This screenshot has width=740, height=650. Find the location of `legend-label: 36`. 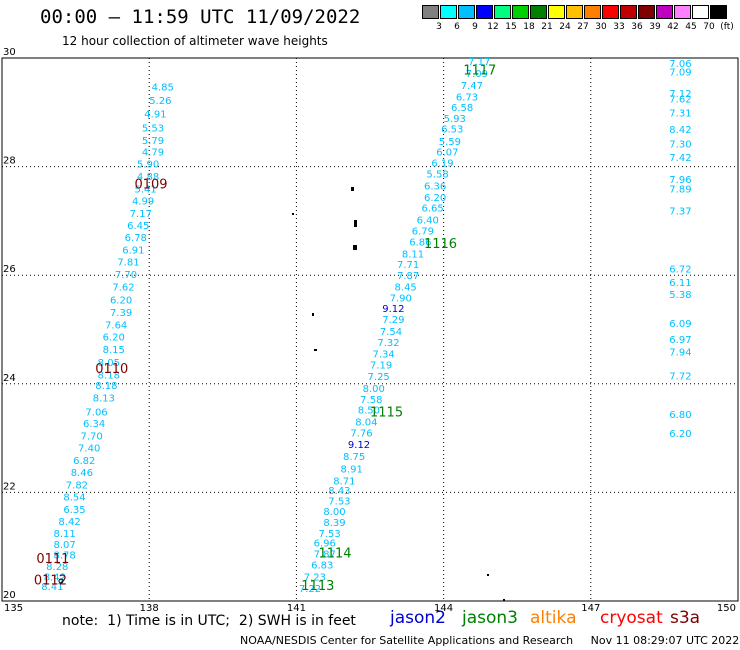

legend-label: 36 is located at coordinates (637, 27).